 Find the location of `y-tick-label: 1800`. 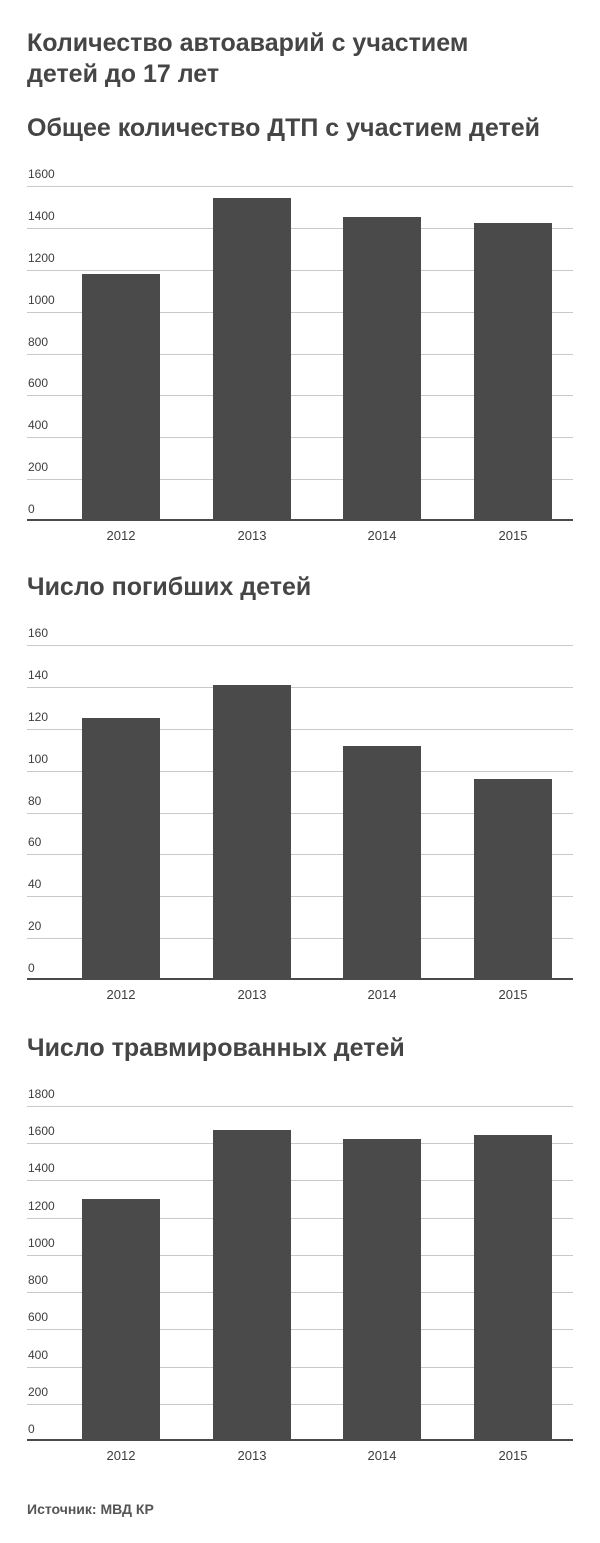

y-tick-label: 1800 is located at coordinates (41, 1094).